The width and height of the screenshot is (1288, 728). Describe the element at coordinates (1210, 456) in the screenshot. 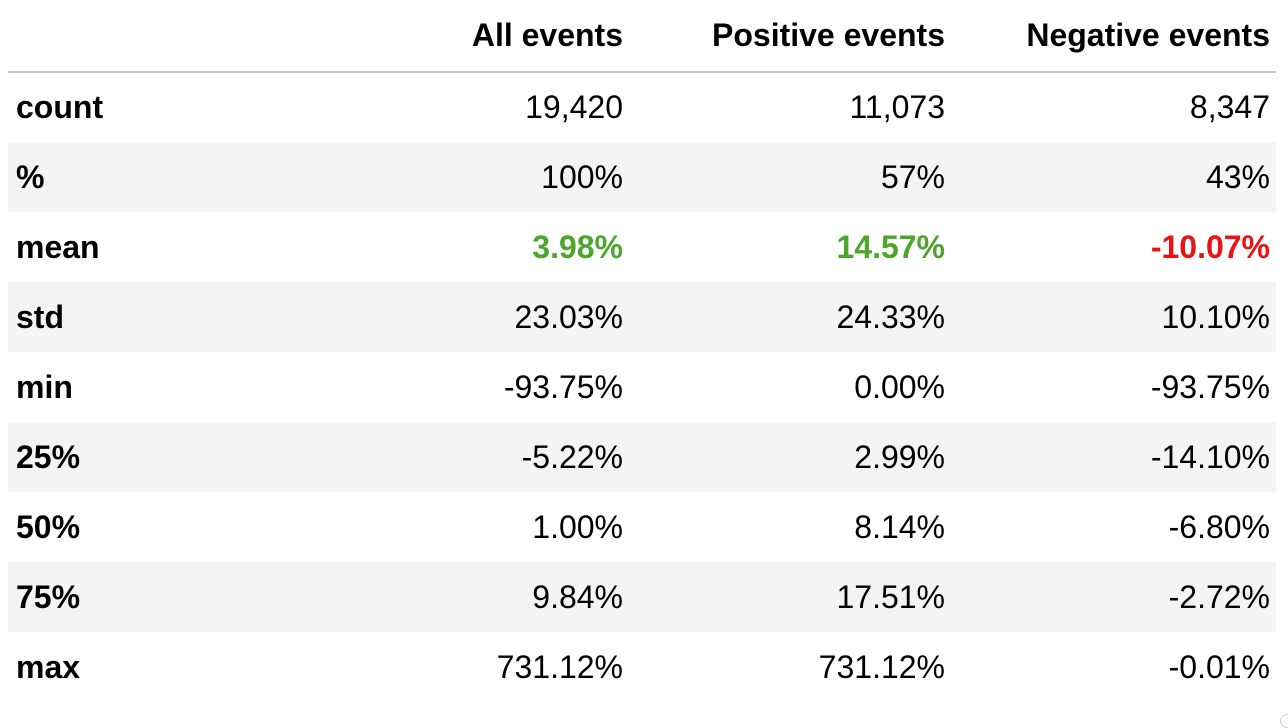

I see `cell-negative-events: -14.10%` at that location.